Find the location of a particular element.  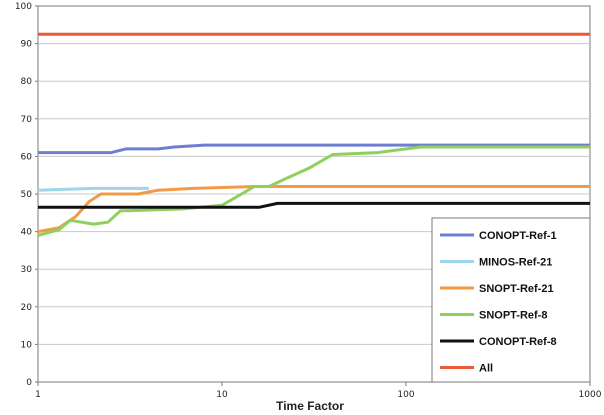

y-tick-label: 10 is located at coordinates (27, 345).